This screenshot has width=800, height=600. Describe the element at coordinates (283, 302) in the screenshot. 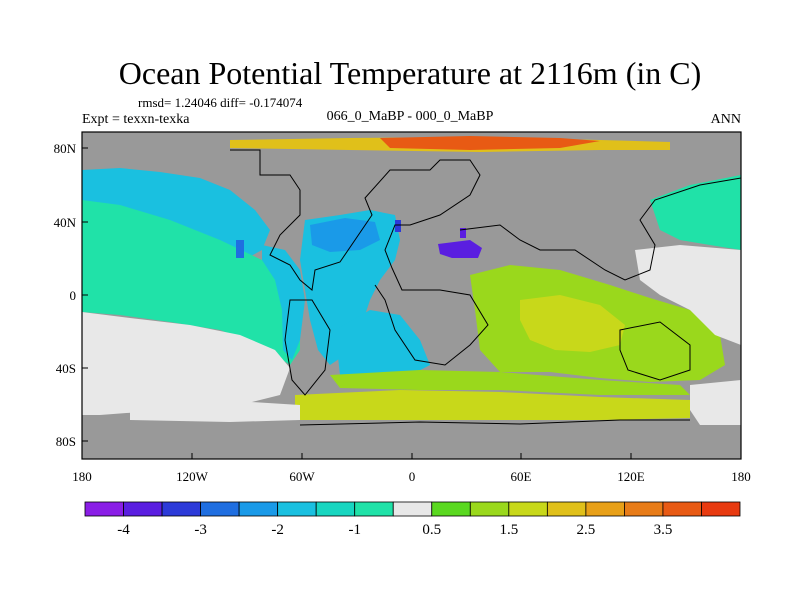

I see `east-pacific-cyan` at that location.